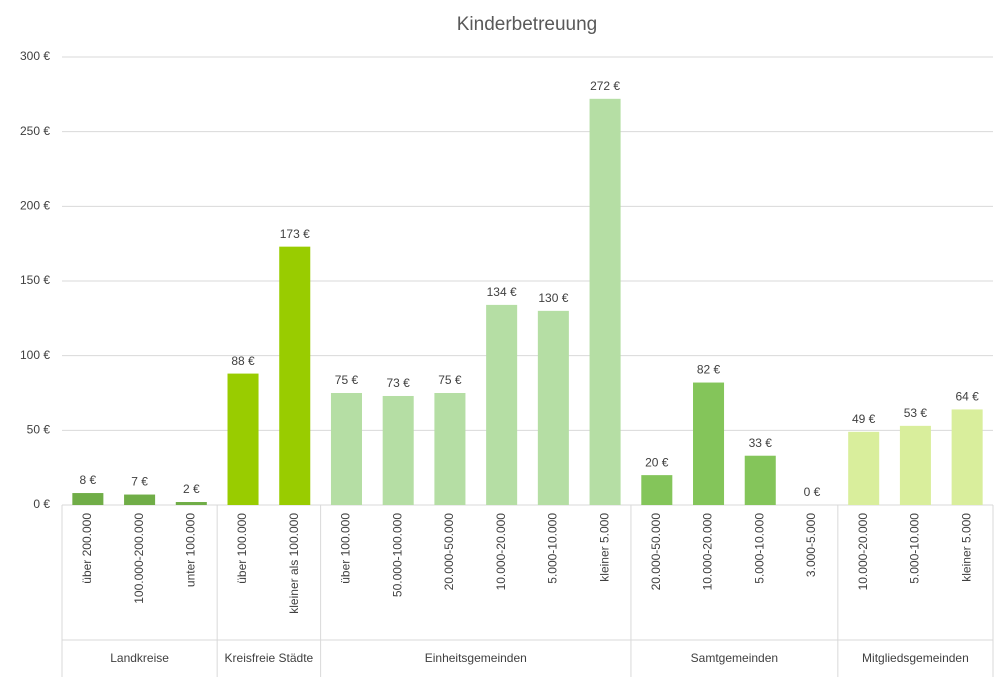  Describe the element at coordinates (39, 430) in the screenshot. I see `y-tick-label: 50 €` at that location.